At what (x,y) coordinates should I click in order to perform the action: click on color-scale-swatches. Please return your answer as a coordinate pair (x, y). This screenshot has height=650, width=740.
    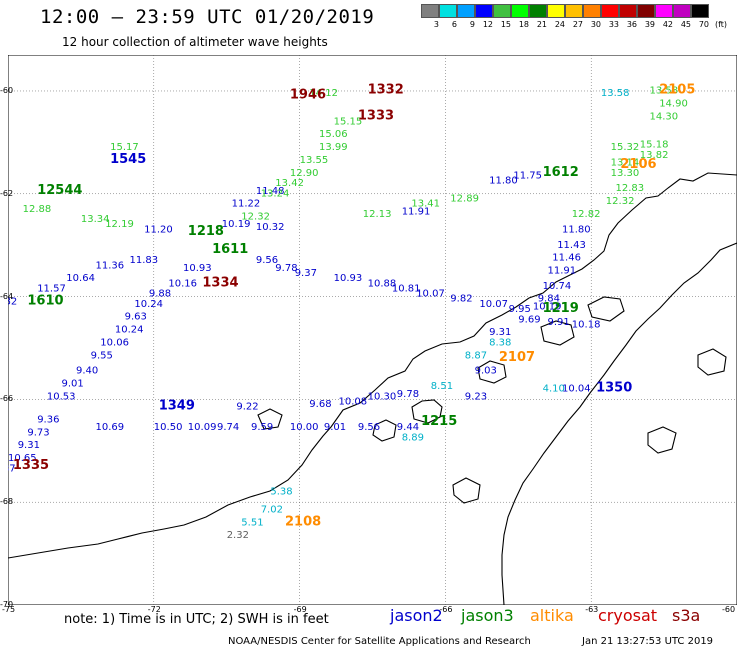
    Looking at the image, I should click on (565, 11).